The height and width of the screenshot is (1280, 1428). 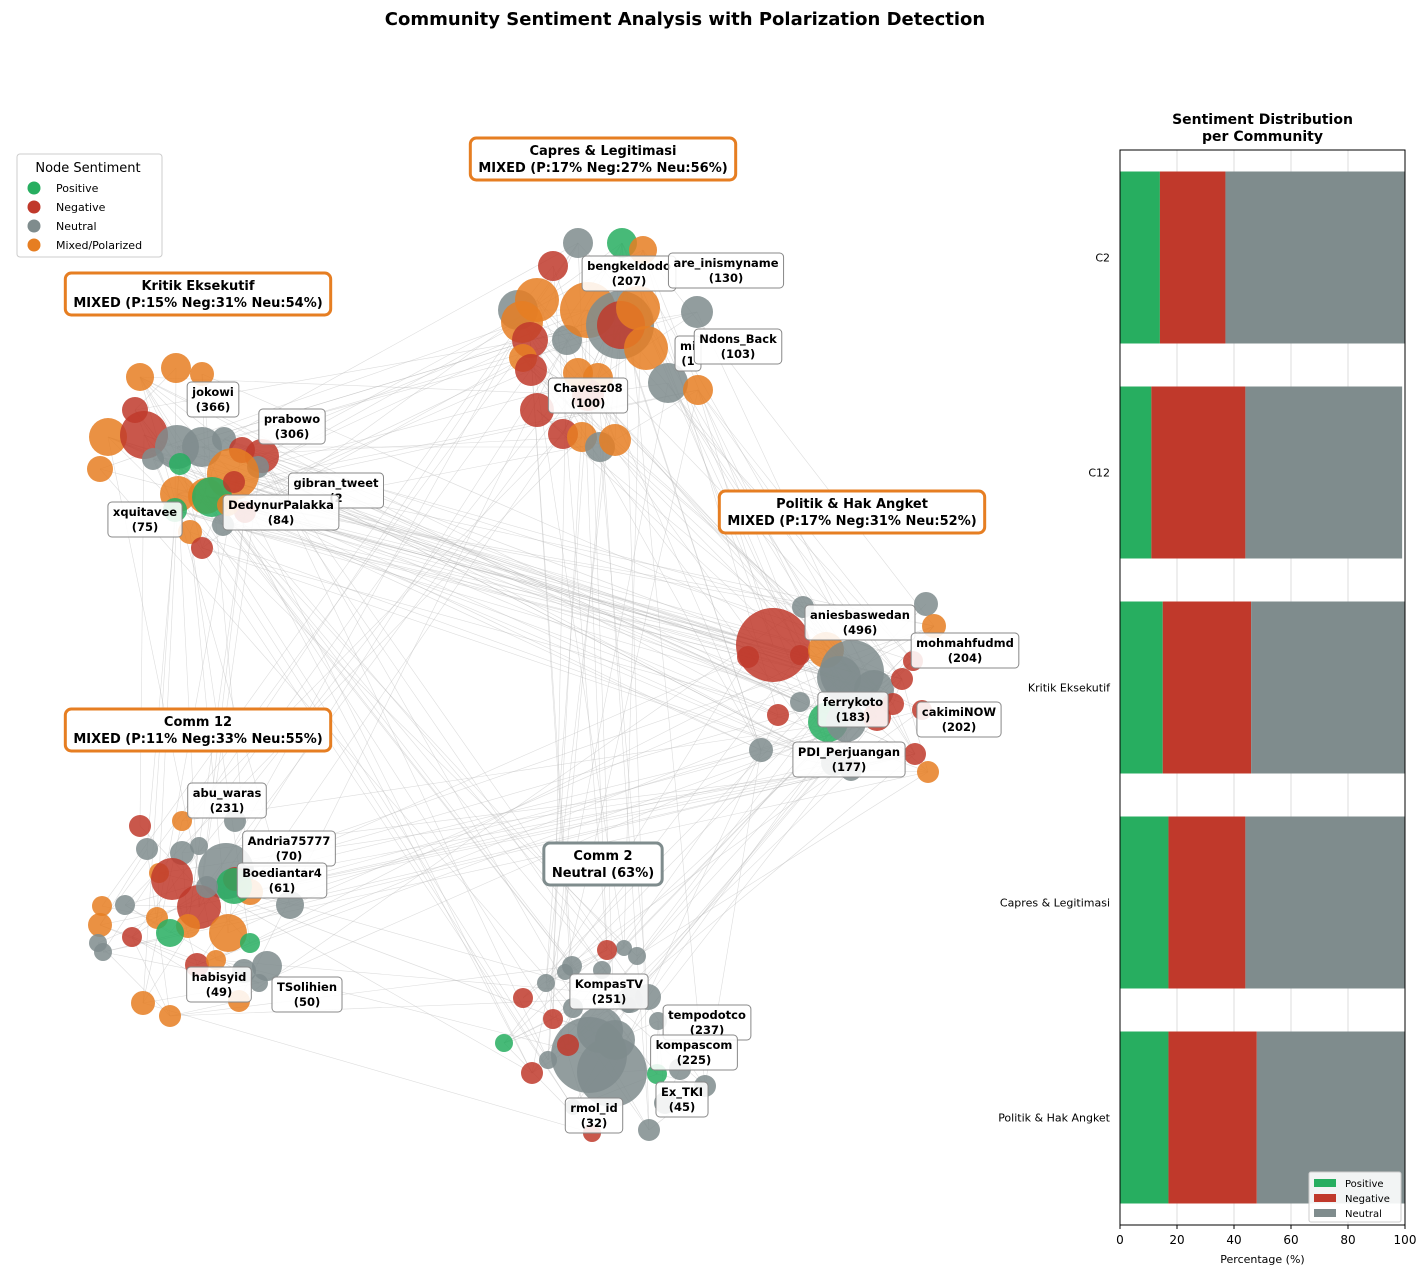 I want to click on bar-chart-legend-label: Negative, so click(x=1367, y=1199).